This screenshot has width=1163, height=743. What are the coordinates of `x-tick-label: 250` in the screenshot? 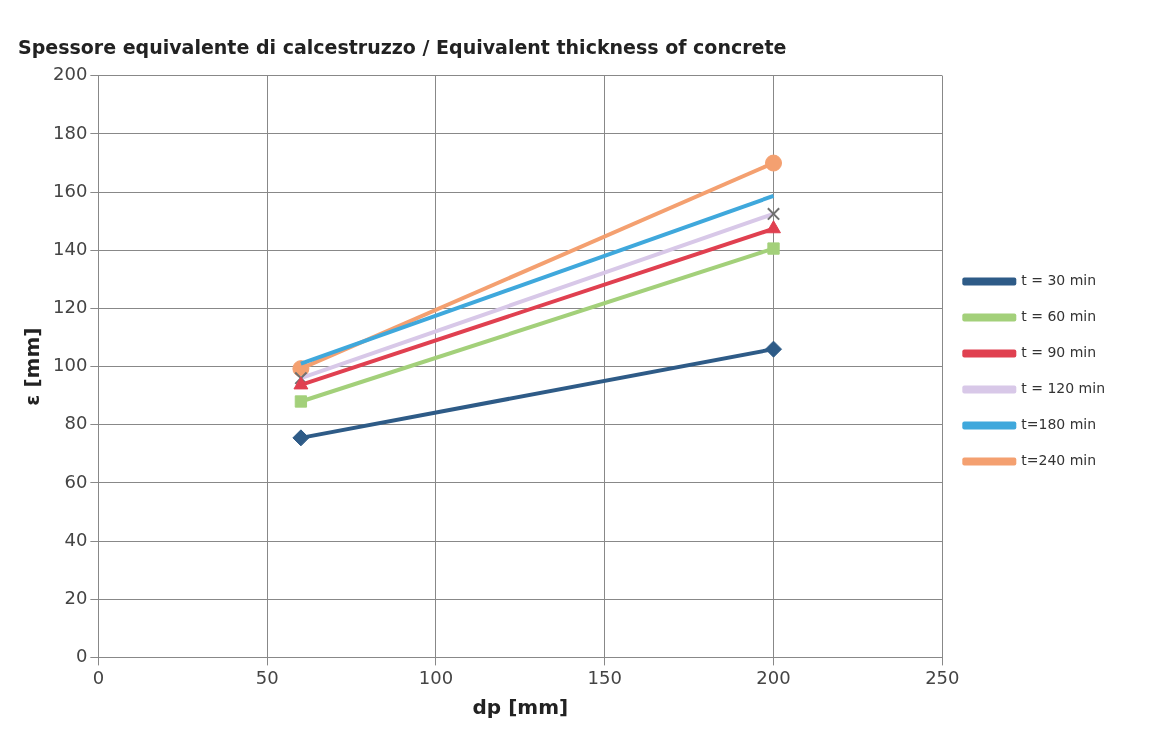 It's located at (942, 677).